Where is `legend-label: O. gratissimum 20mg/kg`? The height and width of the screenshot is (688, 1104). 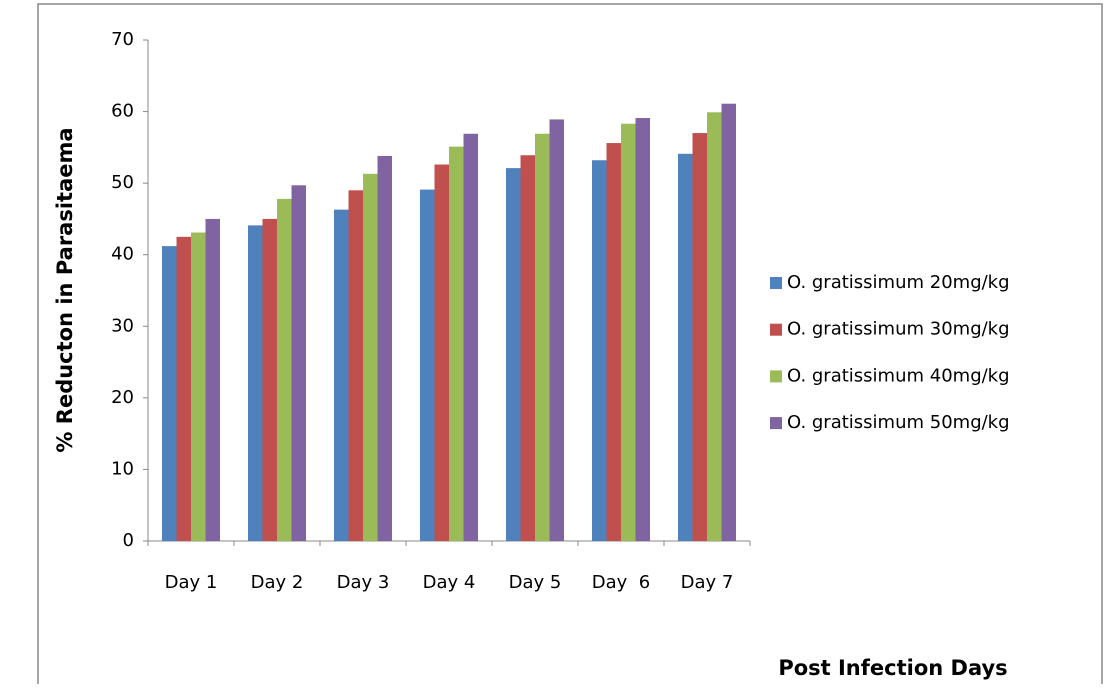
legend-label: O. gratissimum 20mg/kg is located at coordinates (898, 282).